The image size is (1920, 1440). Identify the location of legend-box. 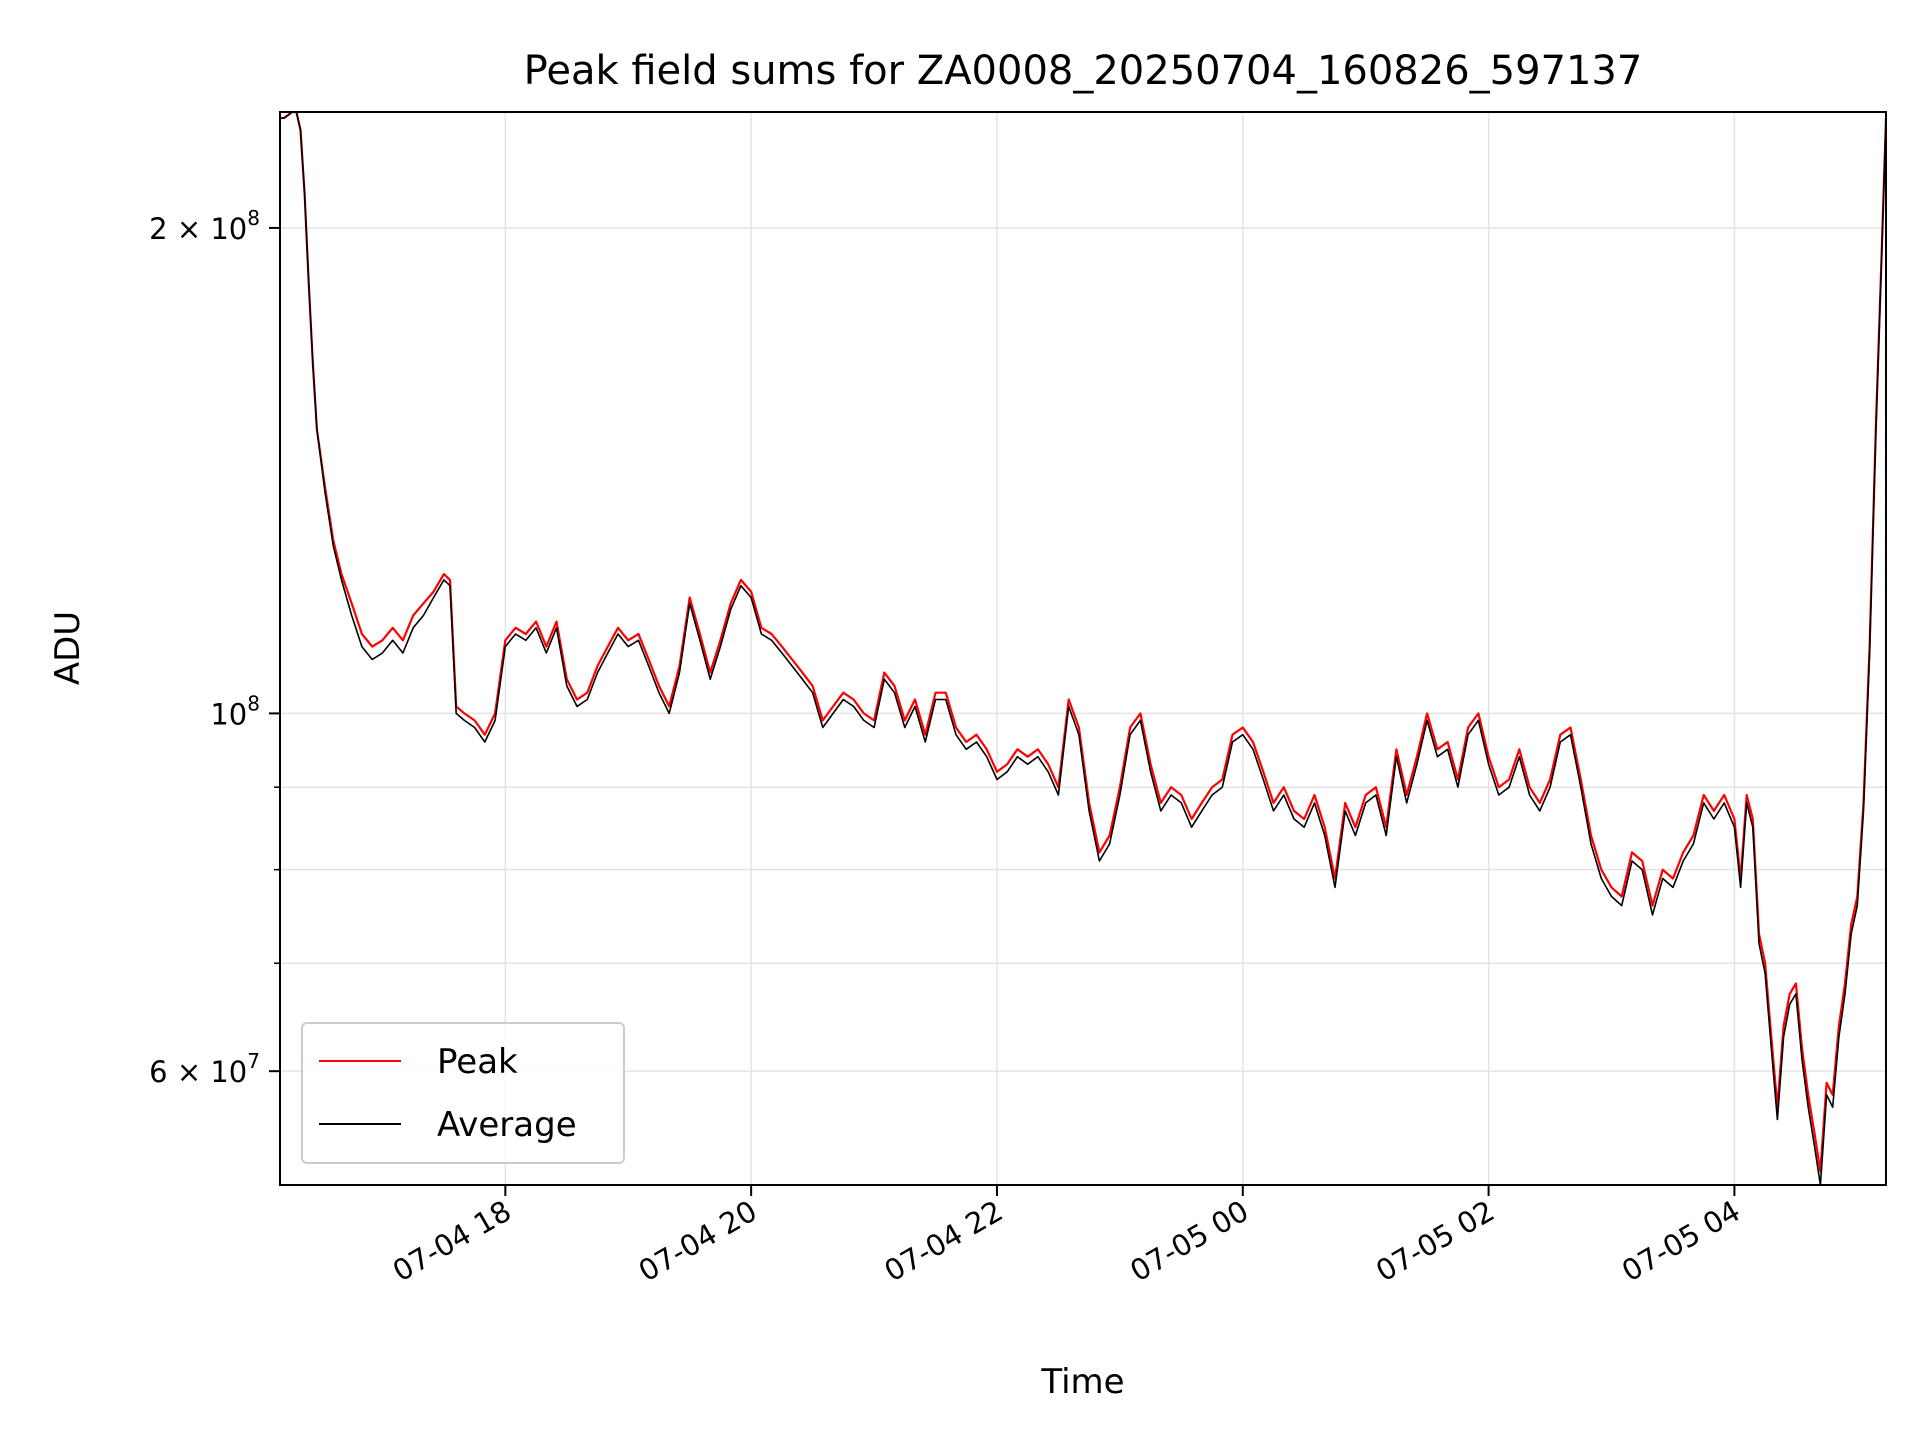
(463, 1093).